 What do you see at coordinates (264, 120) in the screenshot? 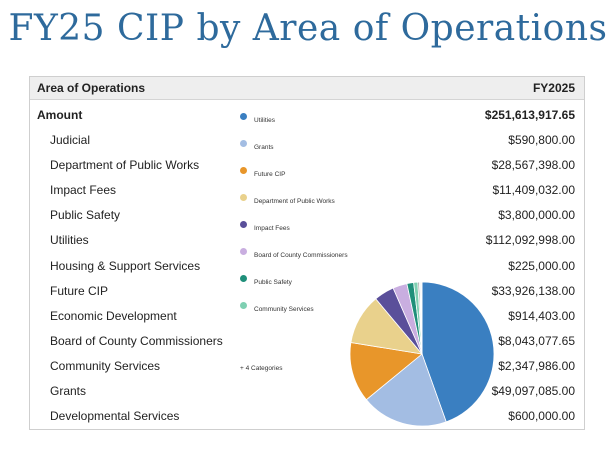
I see `legend-label: Utilities` at bounding box center [264, 120].